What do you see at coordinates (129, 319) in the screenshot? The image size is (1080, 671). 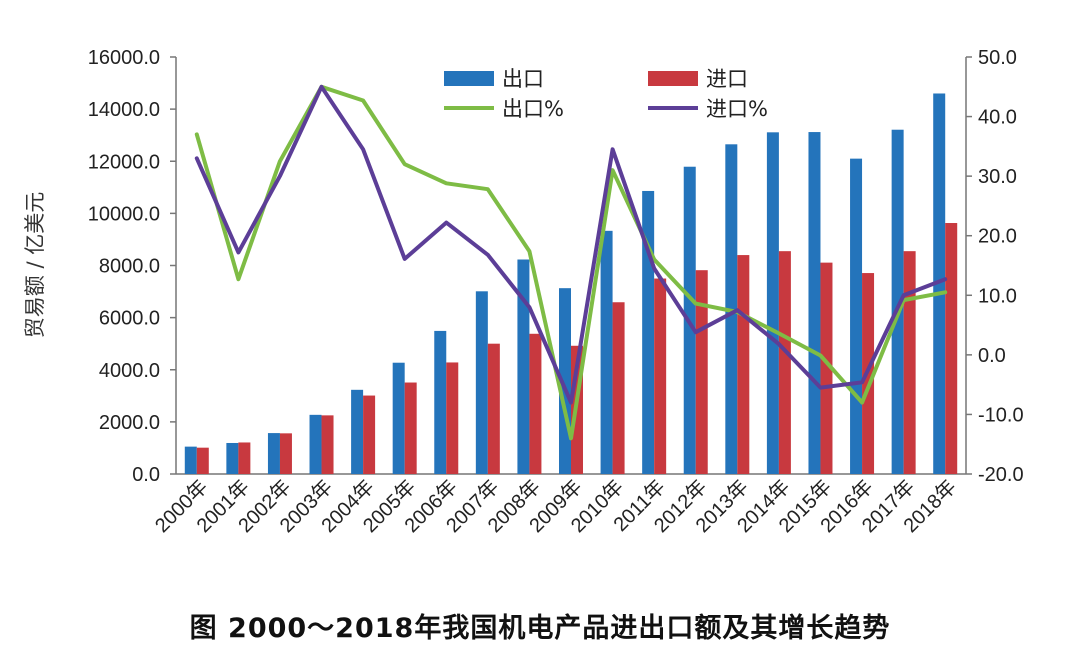 I see `y-tick-label: 6000.0` at bounding box center [129, 319].